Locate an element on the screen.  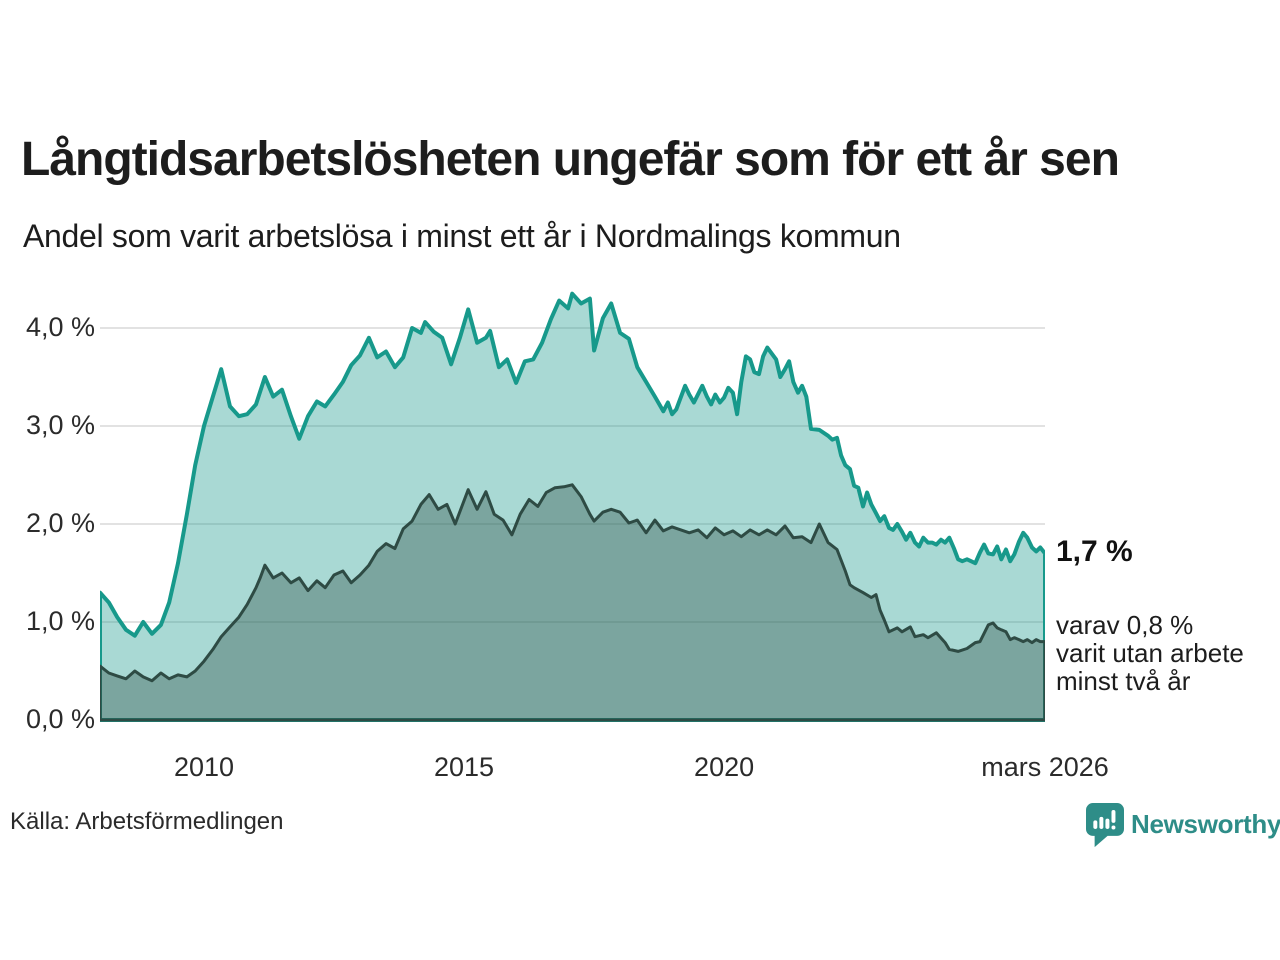
source-credit: Källa: Arbetsförmedlingen is located at coordinates (147, 821).